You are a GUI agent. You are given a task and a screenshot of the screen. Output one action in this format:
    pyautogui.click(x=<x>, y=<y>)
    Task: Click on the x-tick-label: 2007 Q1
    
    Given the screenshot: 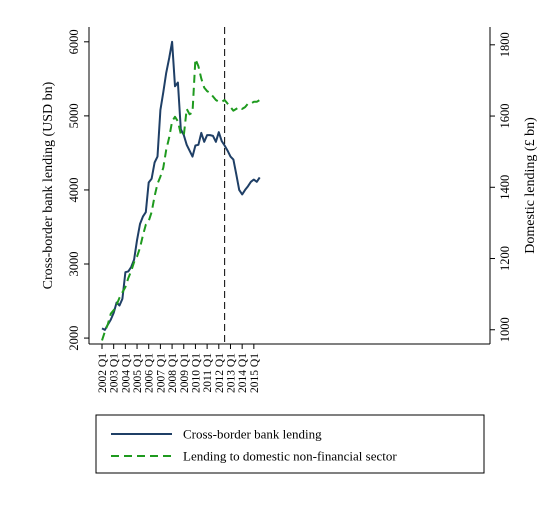 What is the action you would take?
    pyautogui.click(x=161, y=373)
    